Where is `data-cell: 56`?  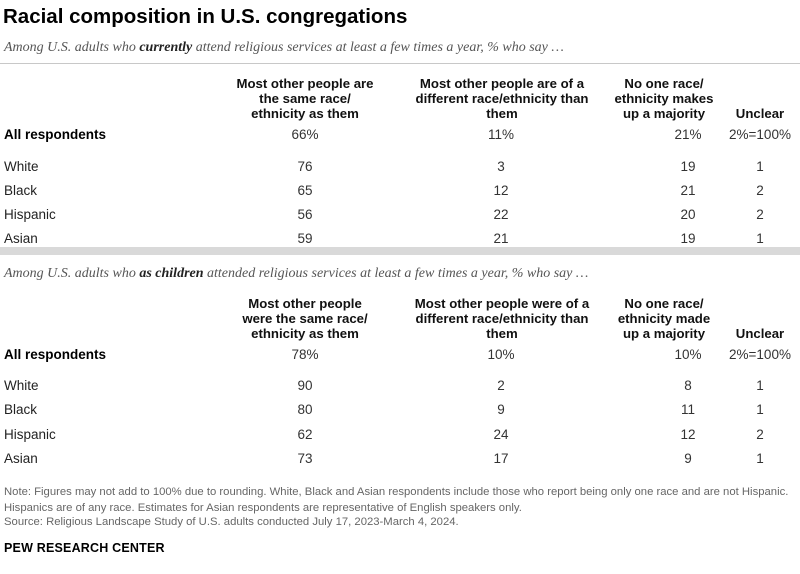
data-cell: 56 is located at coordinates (305, 214).